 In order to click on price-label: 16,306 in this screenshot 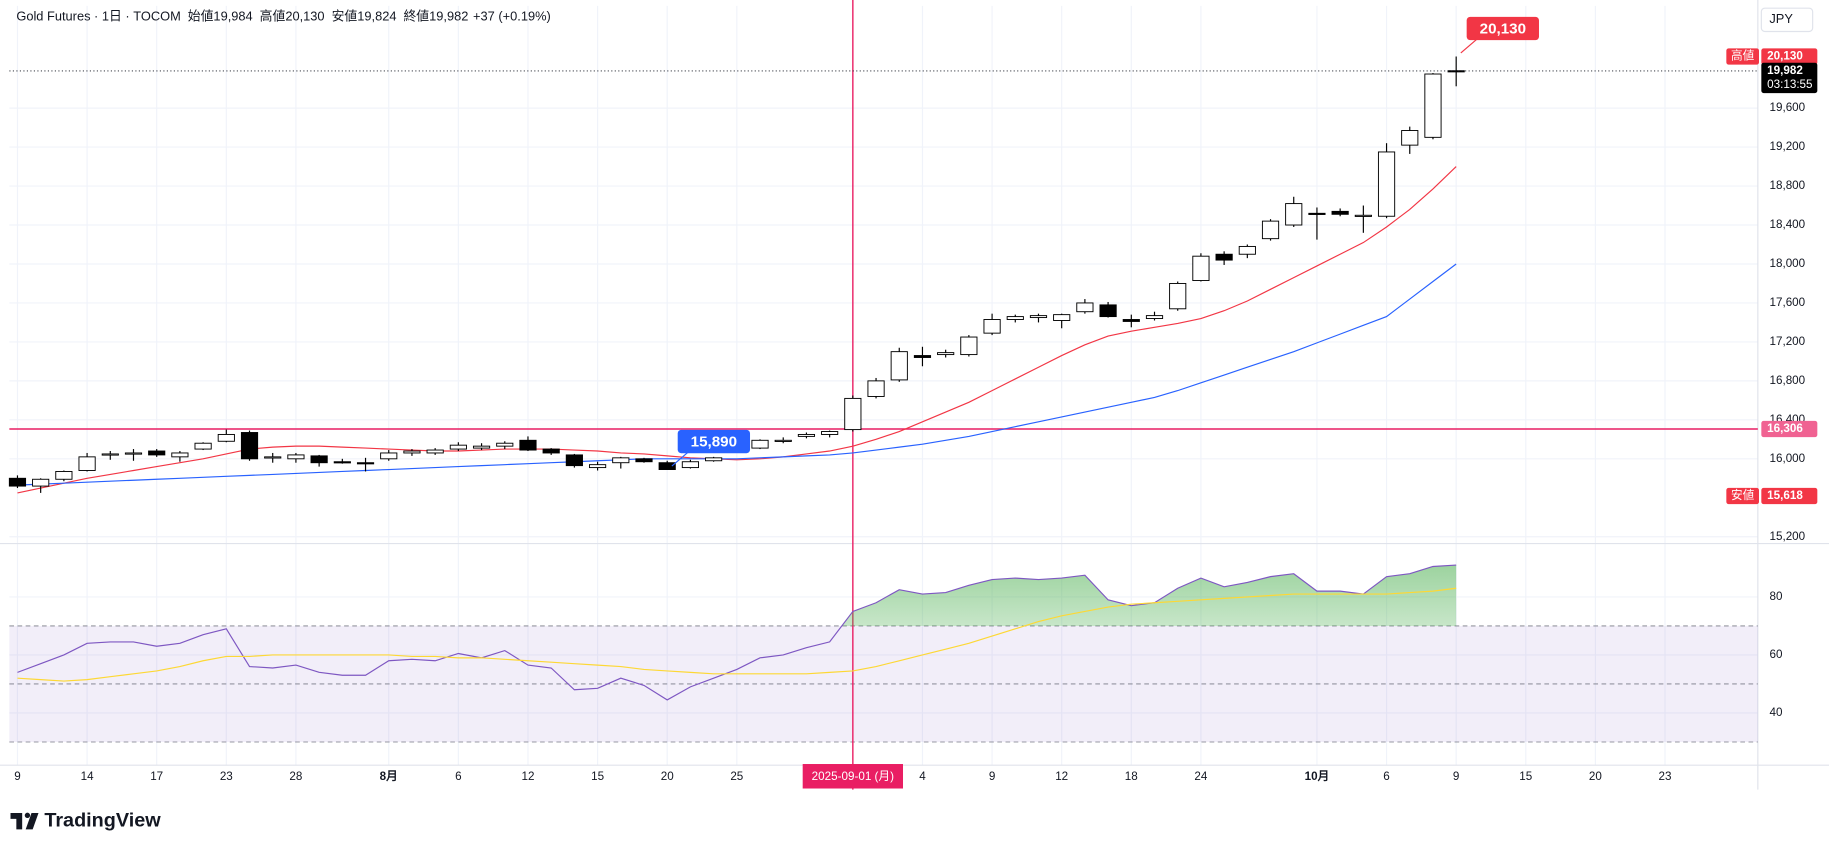, I will do `click(1785, 428)`.